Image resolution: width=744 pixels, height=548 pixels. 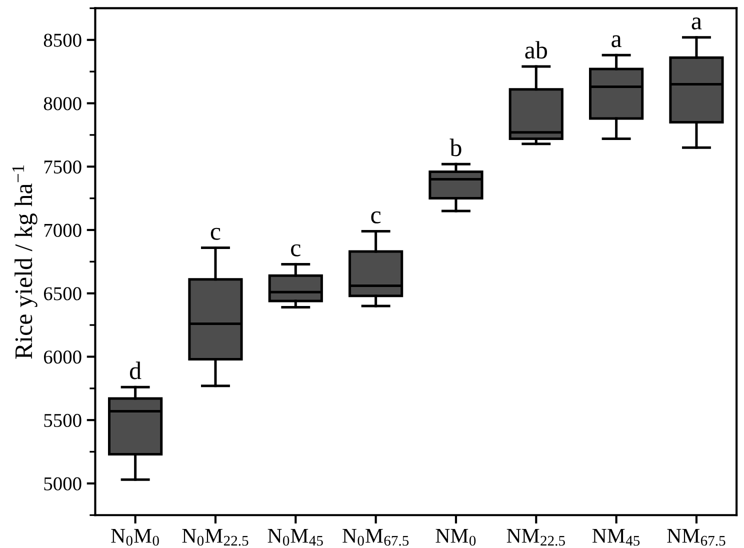 I want to click on x-tick-label: NM$_{22.5}$, so click(x=535, y=537).